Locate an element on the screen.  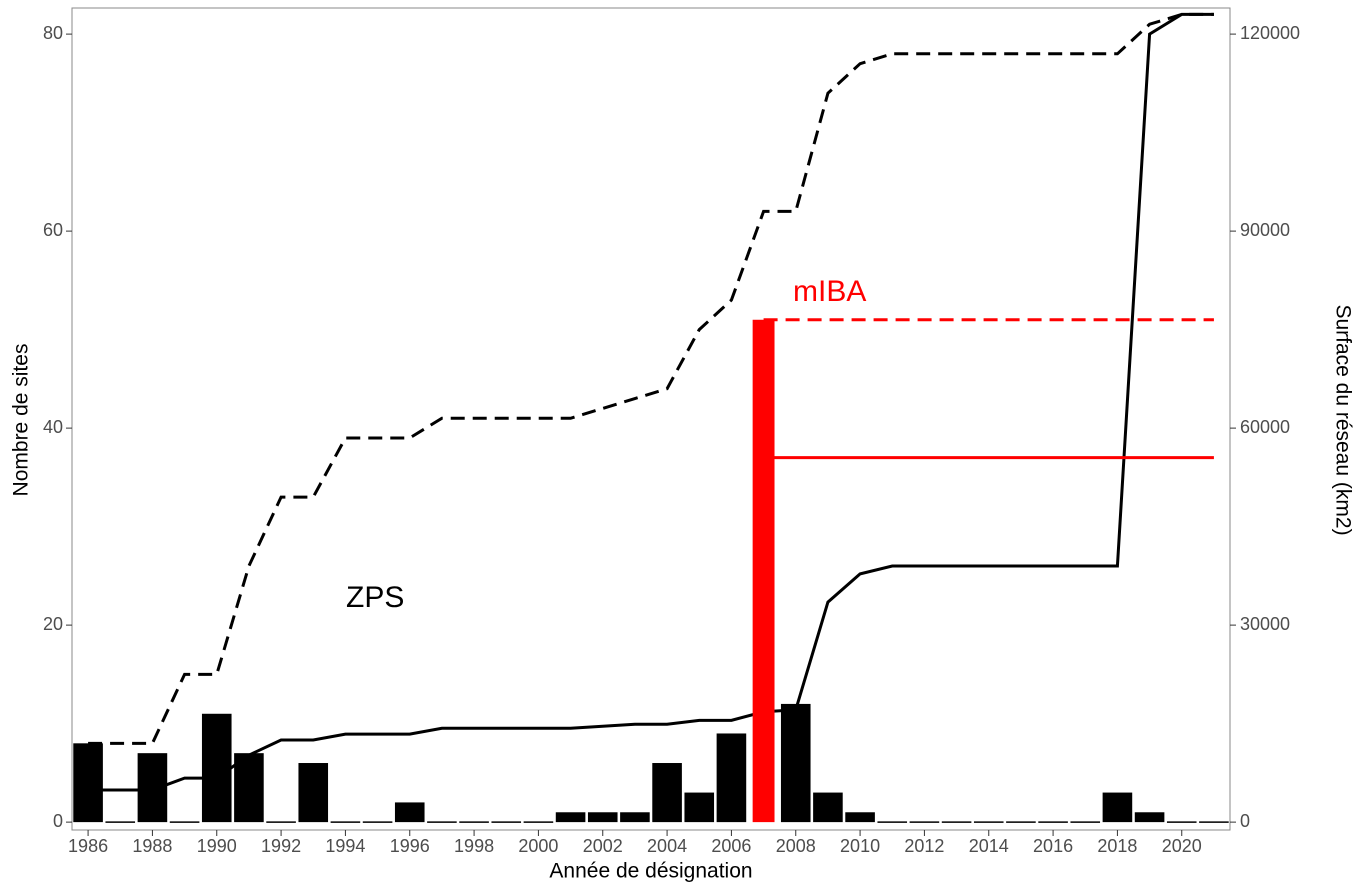
annotation: mIBA is located at coordinates (829, 291).